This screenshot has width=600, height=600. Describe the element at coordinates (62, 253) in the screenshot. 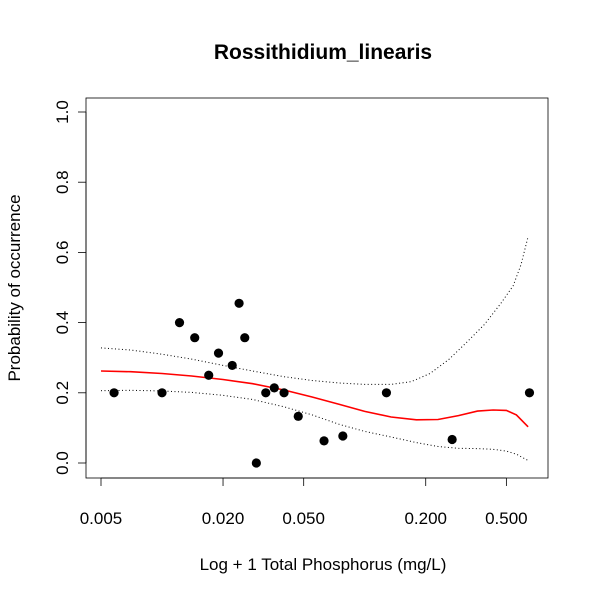

I see `y-tick-label: 0.6` at that location.